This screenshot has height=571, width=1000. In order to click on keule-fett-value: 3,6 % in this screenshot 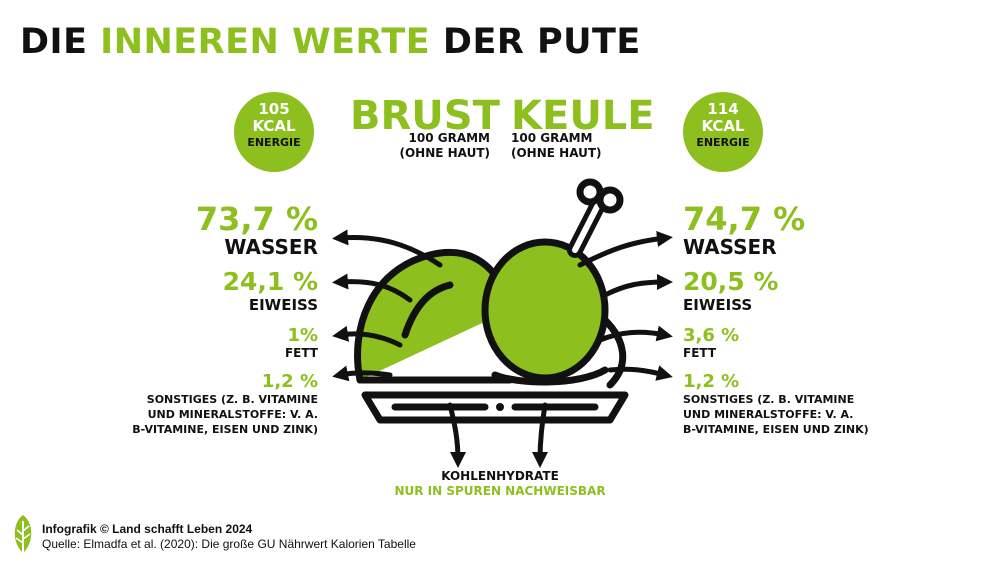, I will do `click(711, 335)`.